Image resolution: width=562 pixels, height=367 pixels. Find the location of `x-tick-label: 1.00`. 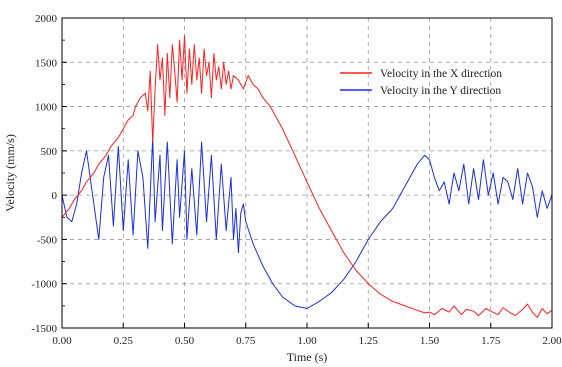

x-tick-label: 1.00 is located at coordinates (307, 341).